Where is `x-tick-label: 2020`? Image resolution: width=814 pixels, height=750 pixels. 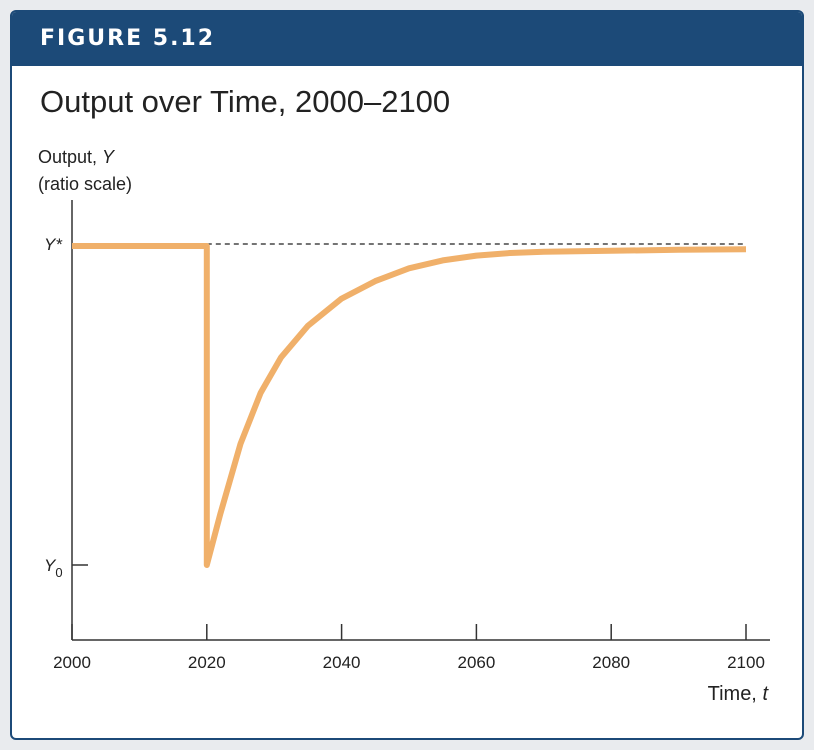
x-tick-label: 2020 is located at coordinates (207, 662).